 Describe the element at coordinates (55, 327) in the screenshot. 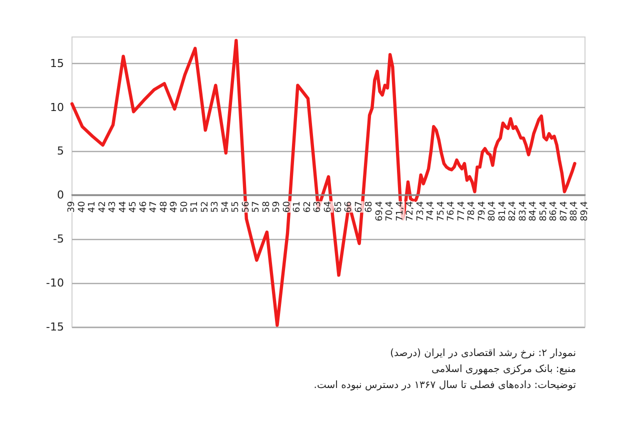

I see `y-tick-label: -15` at that location.